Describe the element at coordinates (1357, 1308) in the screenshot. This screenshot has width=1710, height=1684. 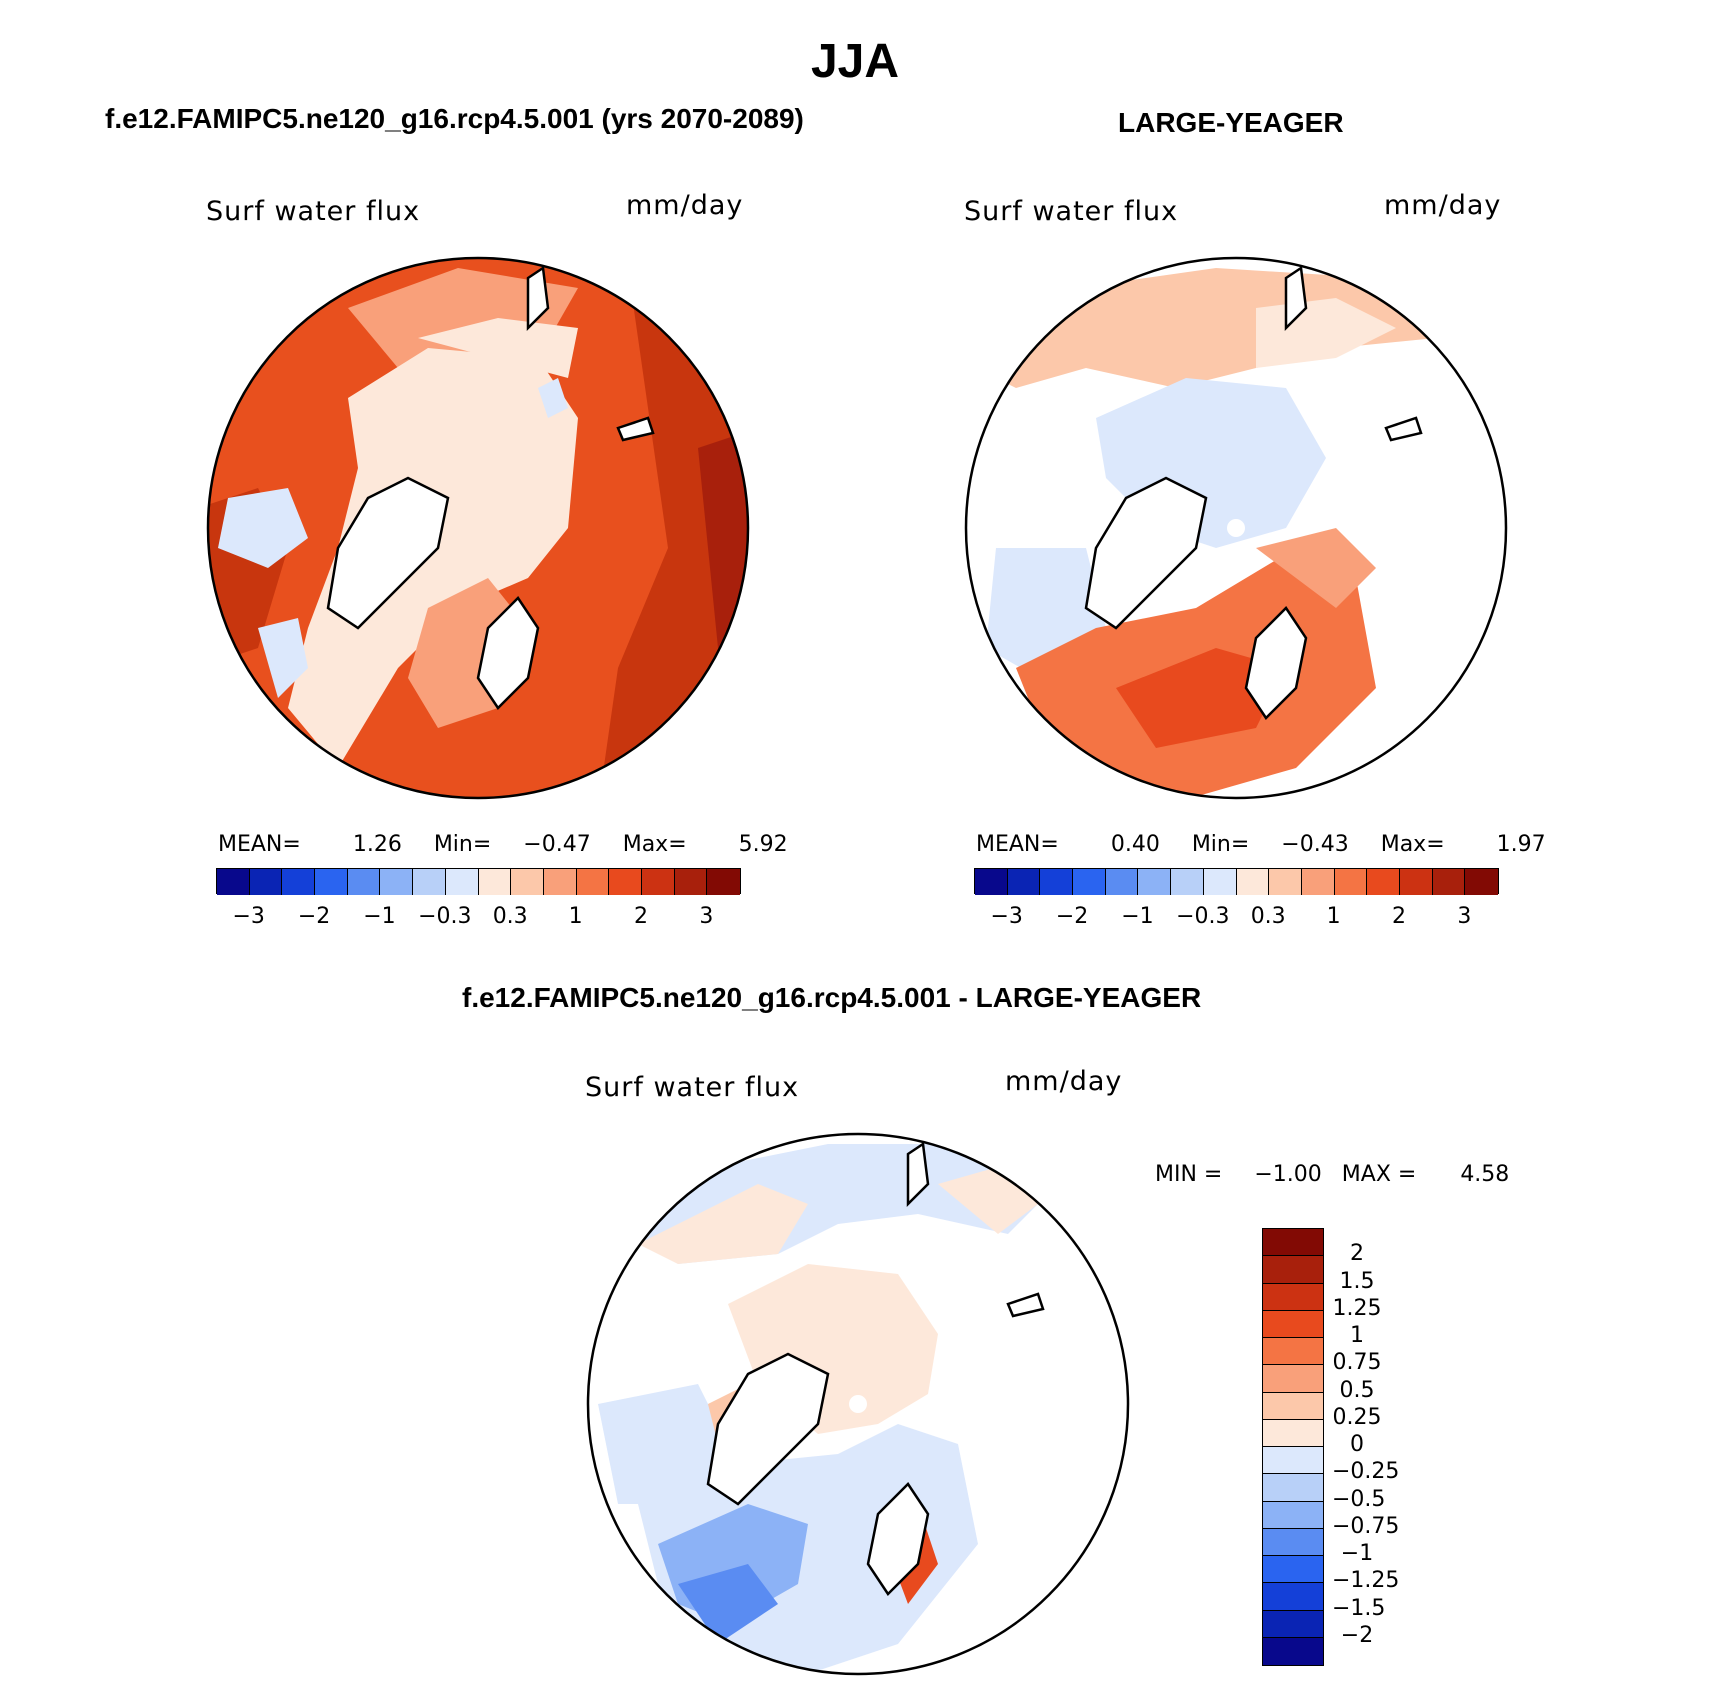
I see `colorbar-tick-label: 1.25` at that location.